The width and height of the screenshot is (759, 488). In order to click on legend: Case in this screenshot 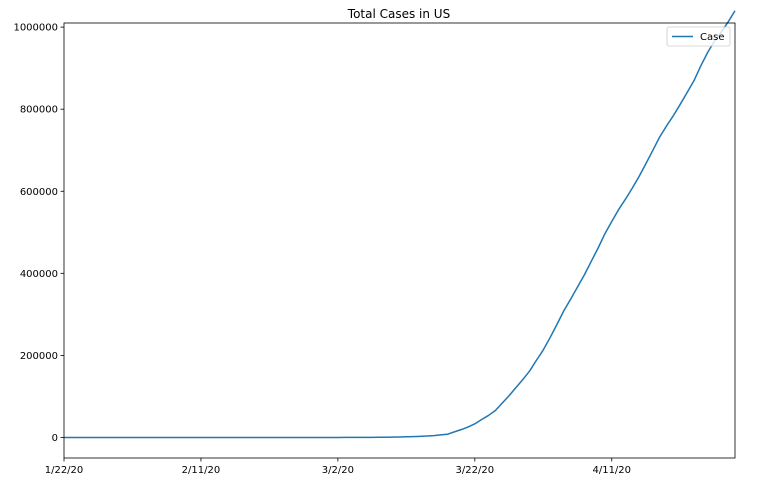, I will do `click(698, 36)`.